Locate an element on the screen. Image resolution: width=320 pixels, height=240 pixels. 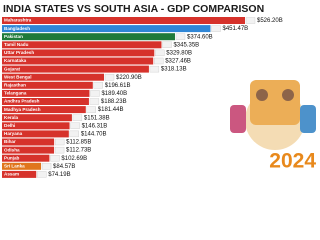
value-label: $188.23B is located at coordinates (114, 102).